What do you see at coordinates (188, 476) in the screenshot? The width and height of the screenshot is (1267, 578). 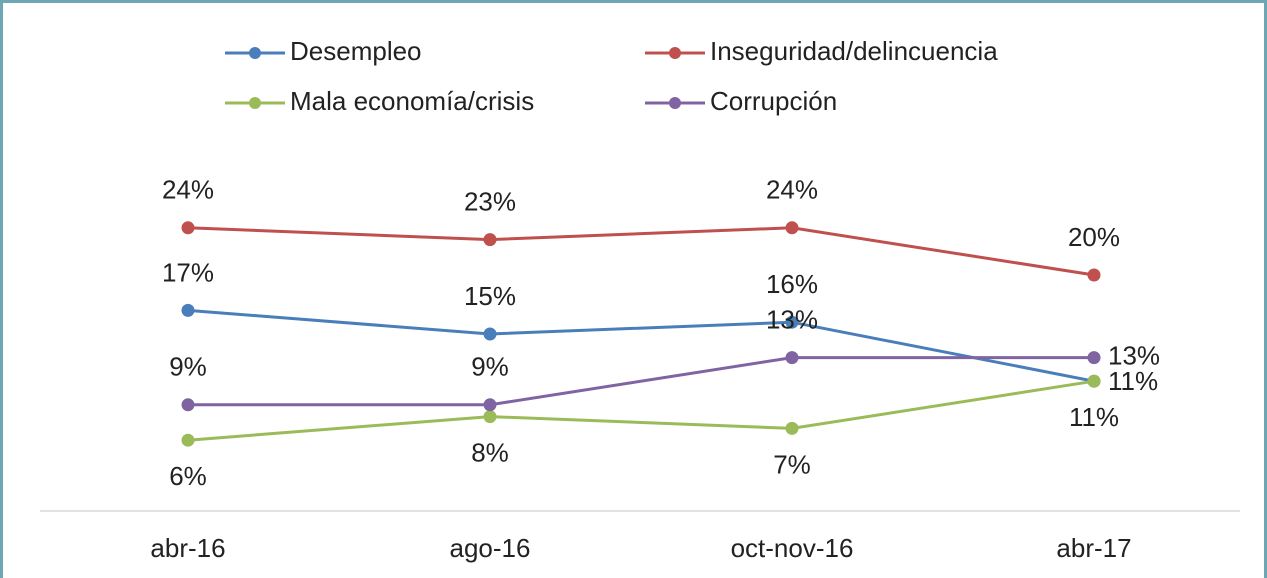 I see `data-label: 6%` at bounding box center [188, 476].